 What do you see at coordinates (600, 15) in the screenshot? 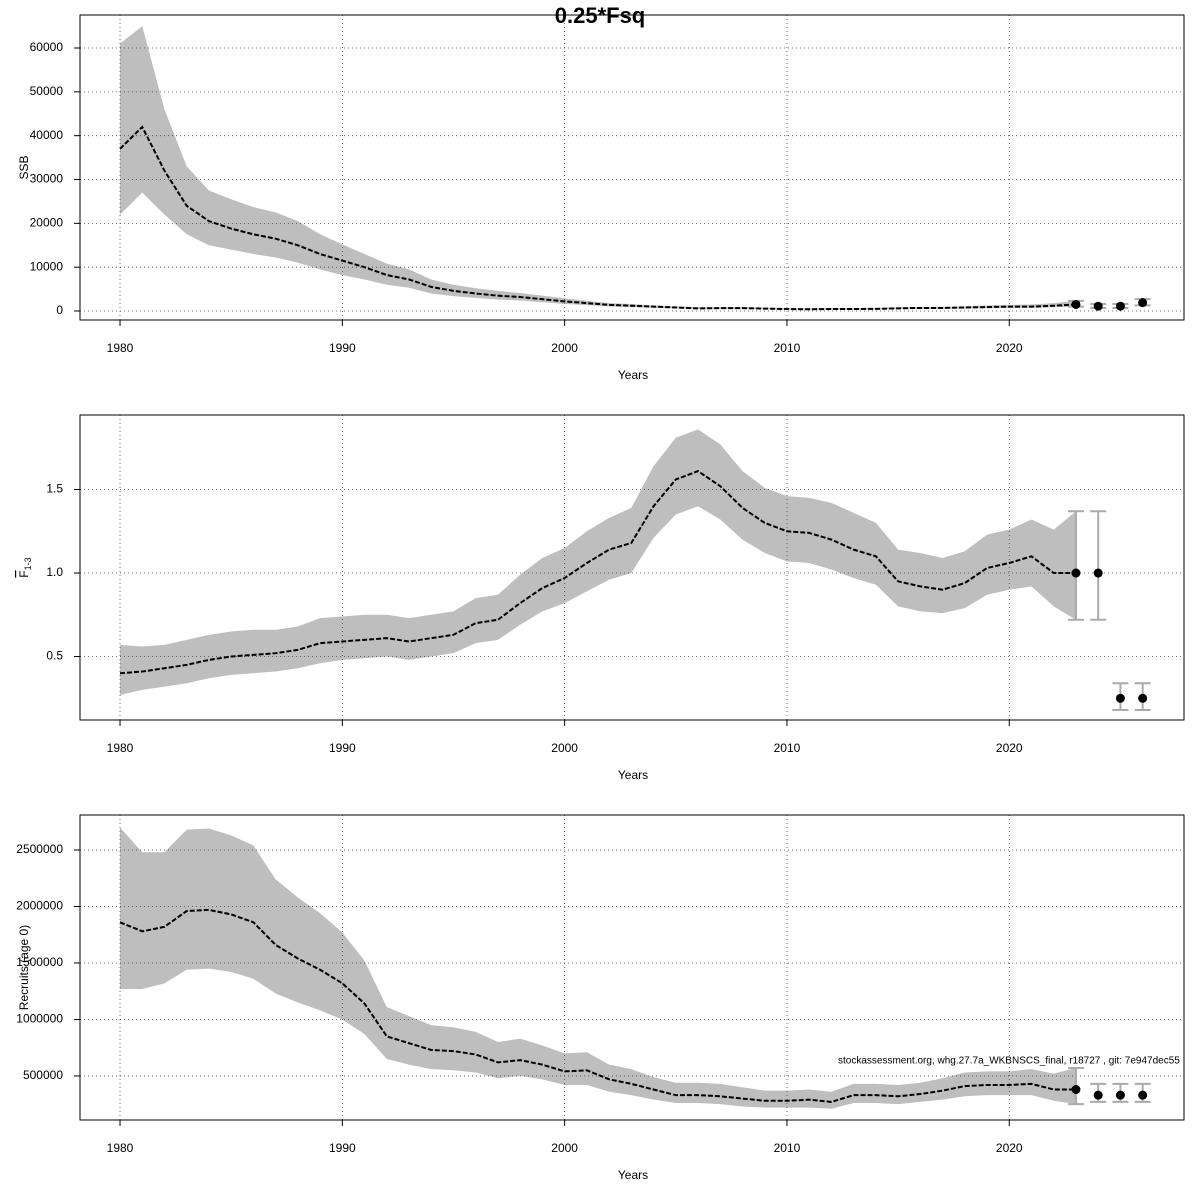
I see `figure-title: 0.25*Fsq` at bounding box center [600, 15].